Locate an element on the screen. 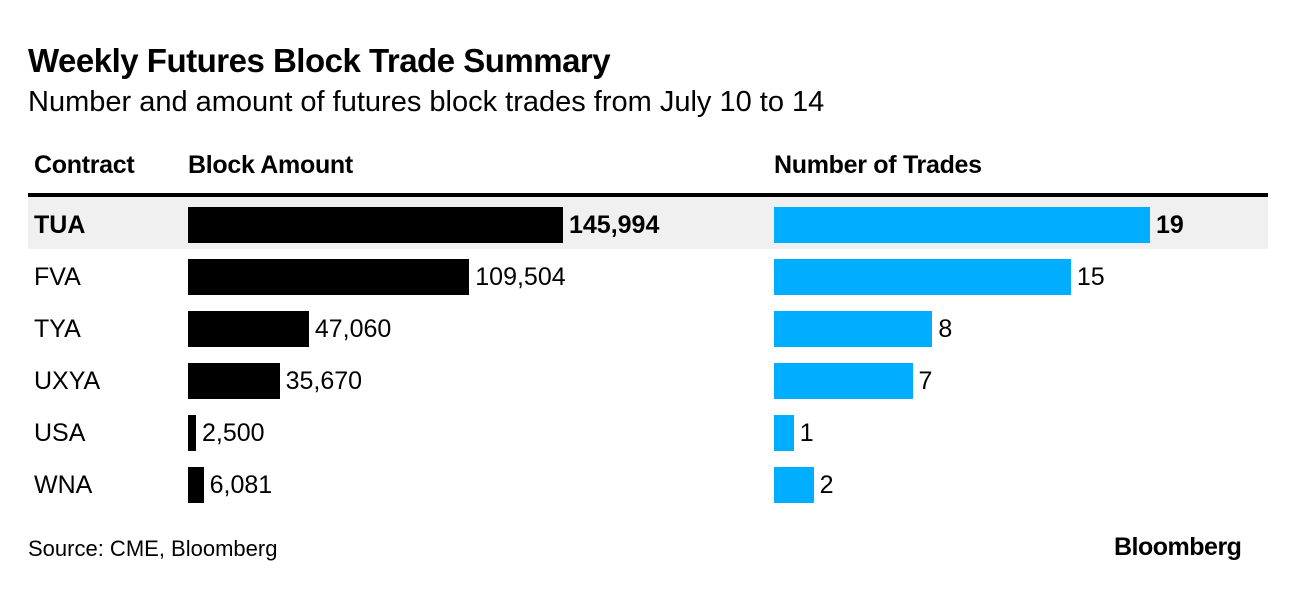 Image resolution: width=1296 pixels, height=590 pixels. amount-value-label: 35,670 is located at coordinates (324, 381).